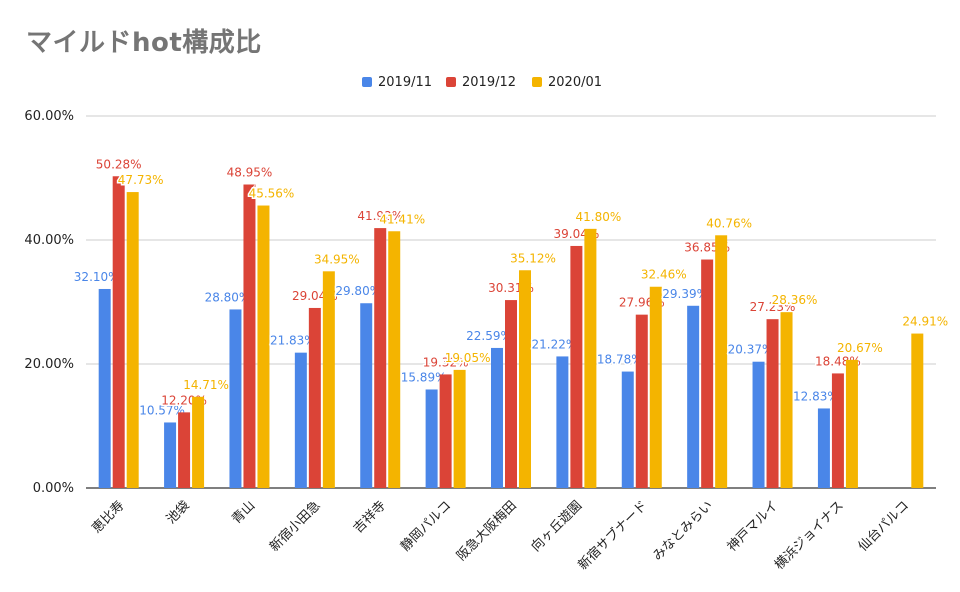 The height and width of the screenshot is (592, 960). What do you see at coordinates (925, 322) in the screenshot?
I see `data-label: 24.91%` at bounding box center [925, 322].